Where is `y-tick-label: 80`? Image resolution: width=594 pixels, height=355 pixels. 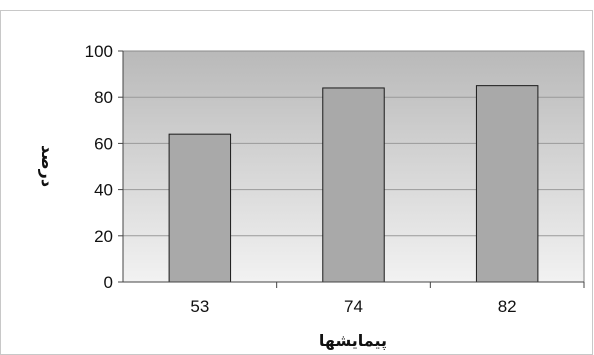 y-tick-label: 80 is located at coordinates (103, 97).